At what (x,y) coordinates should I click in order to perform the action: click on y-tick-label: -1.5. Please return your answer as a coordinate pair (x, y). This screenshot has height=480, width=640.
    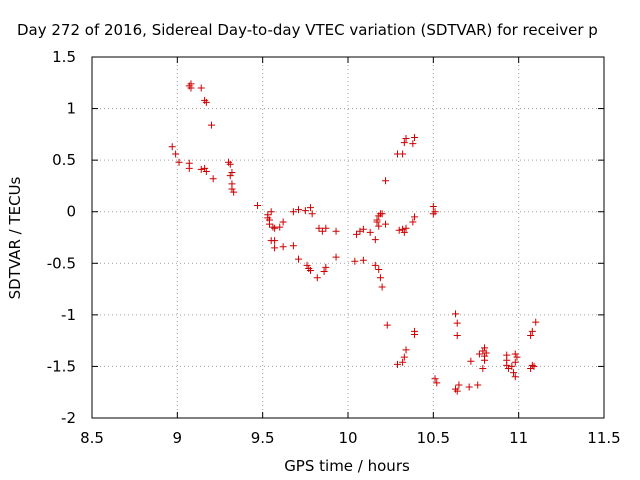
    Looking at the image, I should click on (61, 366).